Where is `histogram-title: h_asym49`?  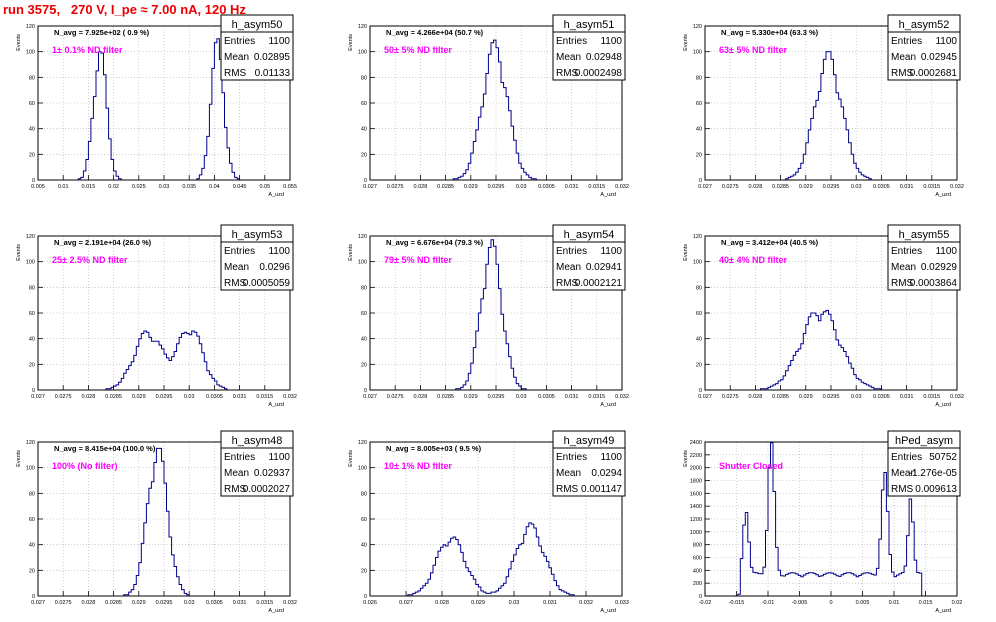
histogram-title: h_asym49 is located at coordinates (589, 441).